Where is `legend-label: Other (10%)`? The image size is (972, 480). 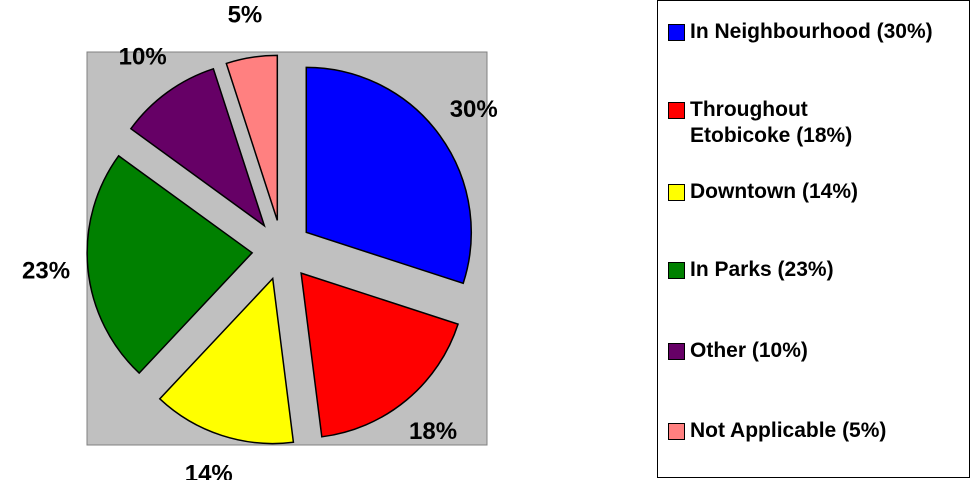 legend-label: Other (10%) is located at coordinates (749, 350).